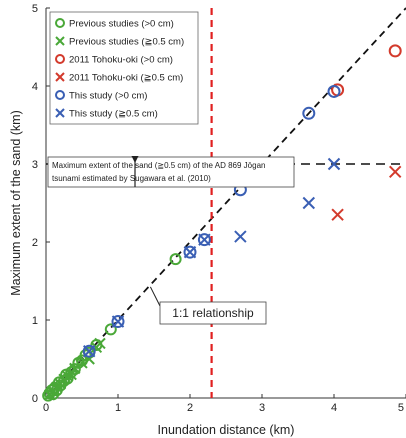 The width and height of the screenshot is (406, 438). What do you see at coordinates (334, 408) in the screenshot?
I see `x-tick-label: 4` at bounding box center [334, 408].